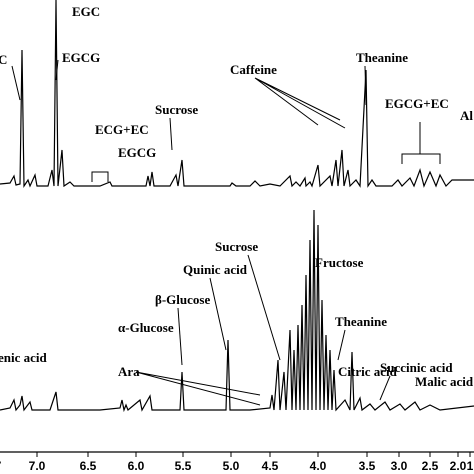 This screenshot has height=474, width=474. Describe the element at coordinates (470, 466) in the screenshot. I see `x-tick-label: 1` at that location.